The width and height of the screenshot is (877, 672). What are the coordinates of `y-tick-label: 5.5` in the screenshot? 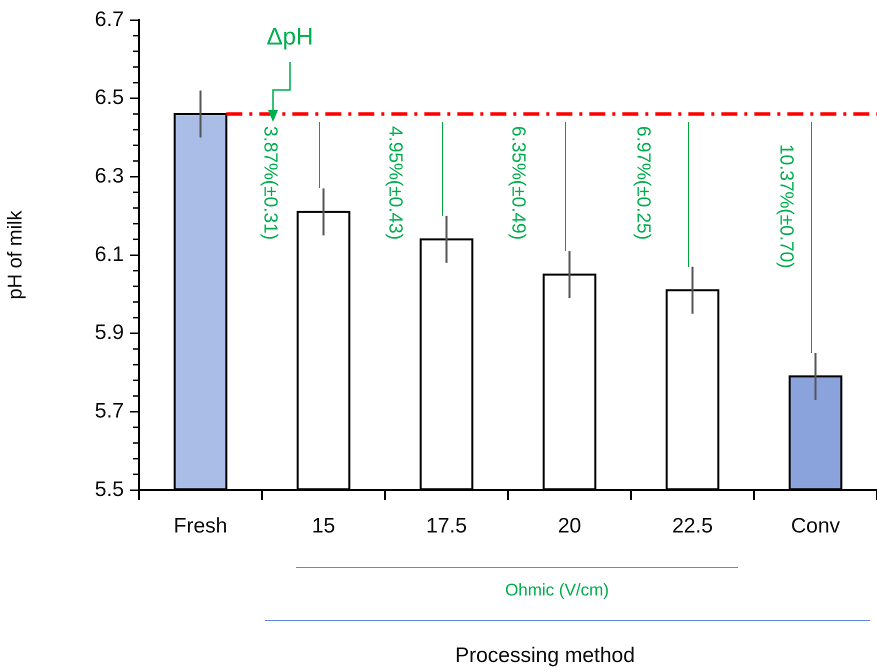 It's located at (109, 489).